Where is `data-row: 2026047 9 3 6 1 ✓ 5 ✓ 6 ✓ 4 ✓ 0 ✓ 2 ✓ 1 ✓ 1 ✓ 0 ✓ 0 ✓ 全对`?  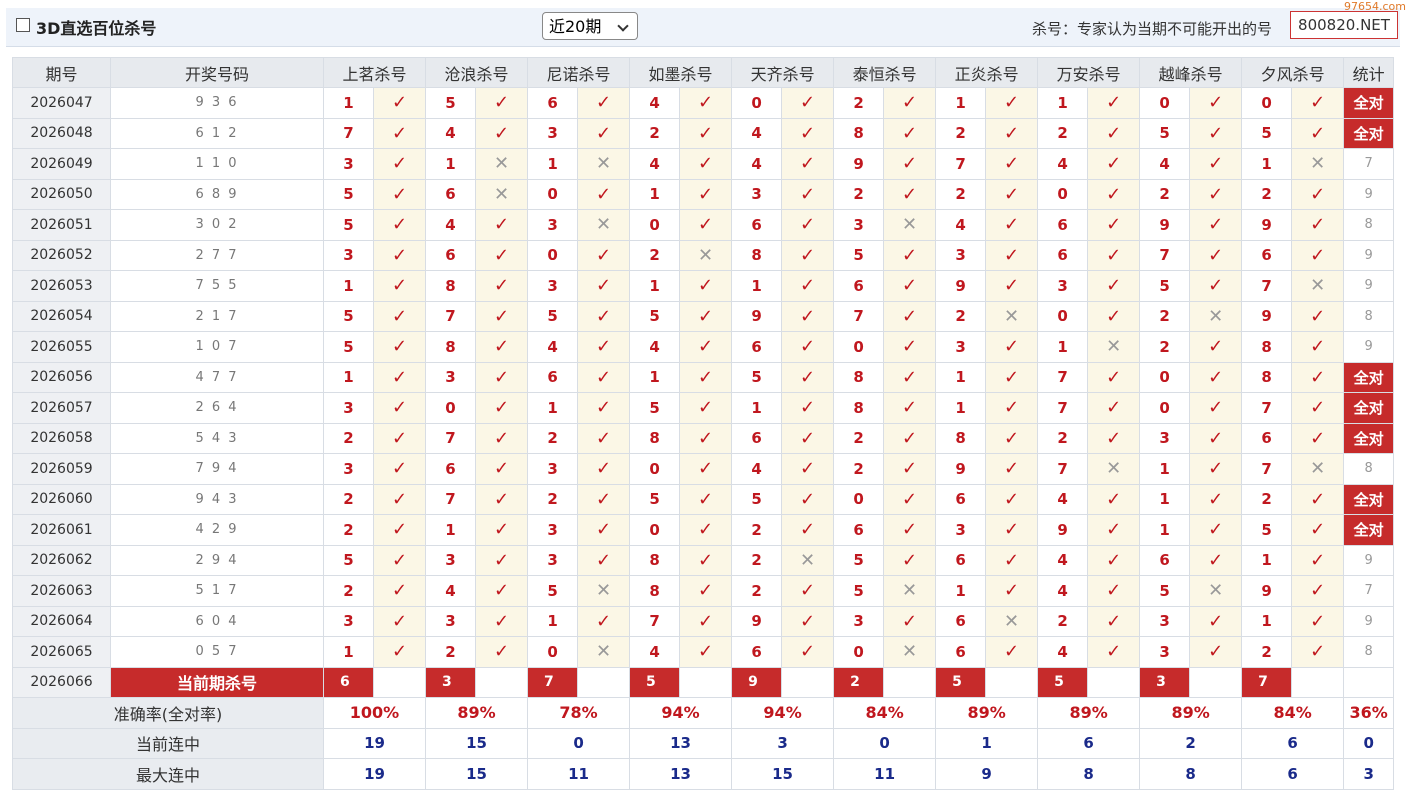
data-row: 2026047 9 3 6 1 ✓ 5 ✓ 6 ✓ 4 ✓ 0 ✓ 2 ✓ 1 ✓ 1 ✓ 0 ✓ 0 ✓ 全对 is located at coordinates (703, 103).